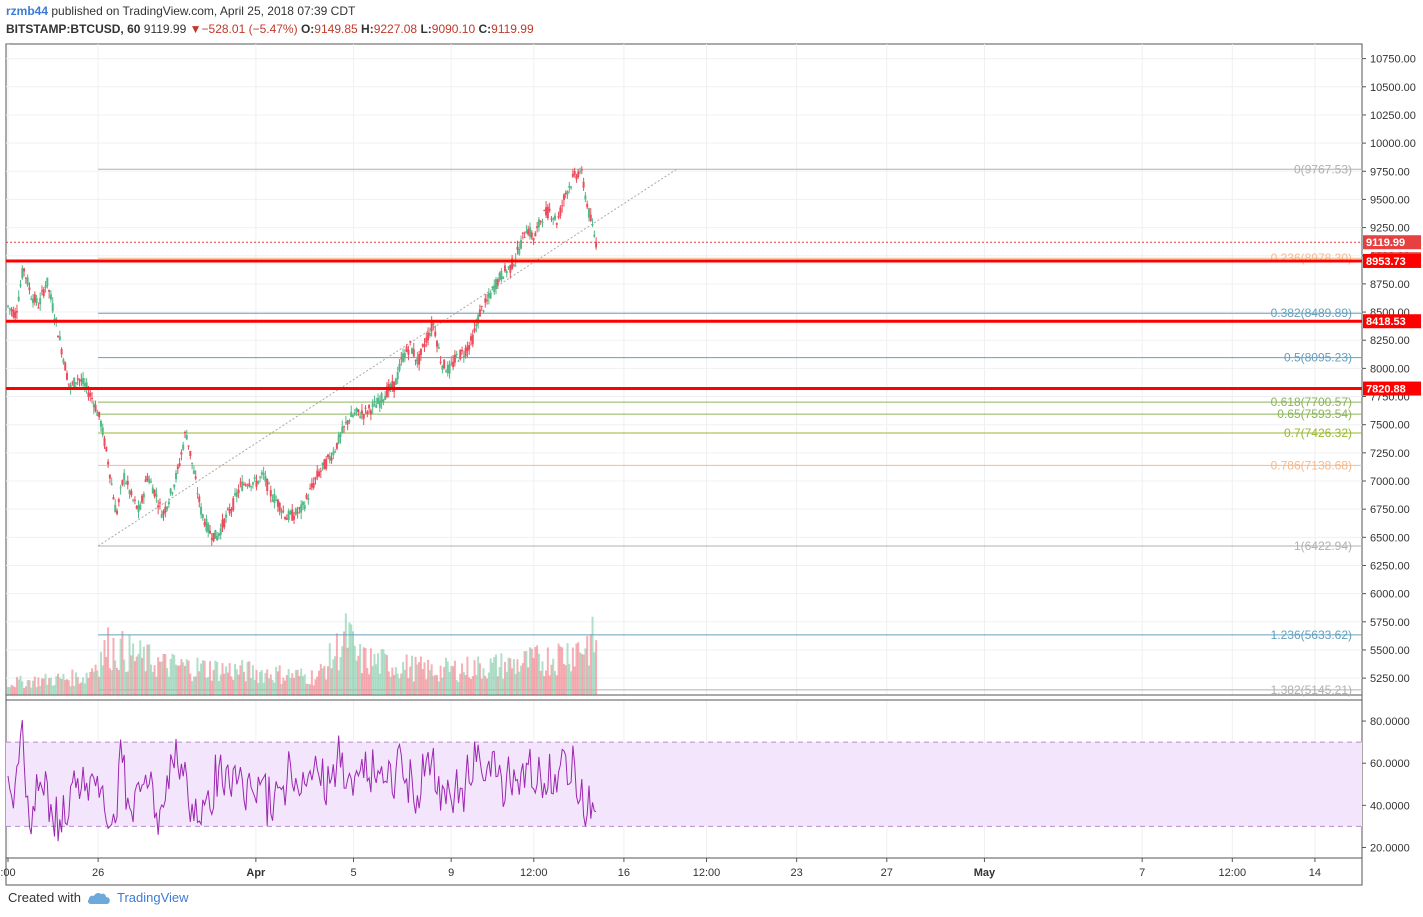 Image resolution: width=1423 pixels, height=917 pixels. Describe the element at coordinates (708, 785) in the screenshot. I see `rsi-pane: 80.0000 60.0000 40.0000 20.0000` at that location.